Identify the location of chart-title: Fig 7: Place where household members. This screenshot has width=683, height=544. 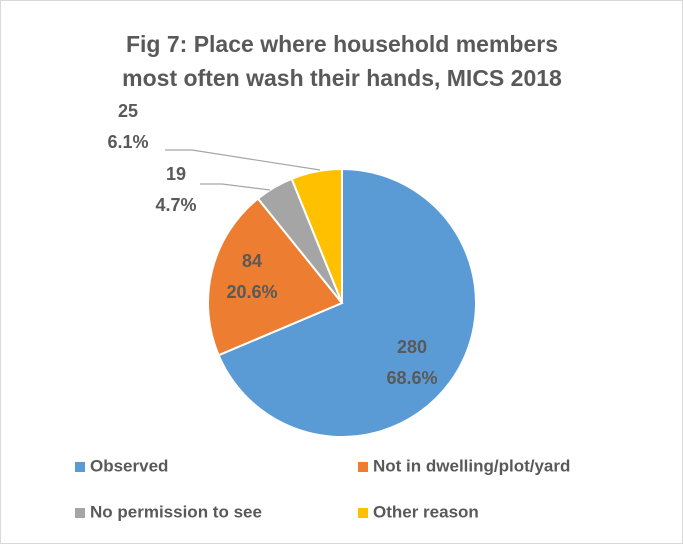
(342, 44).